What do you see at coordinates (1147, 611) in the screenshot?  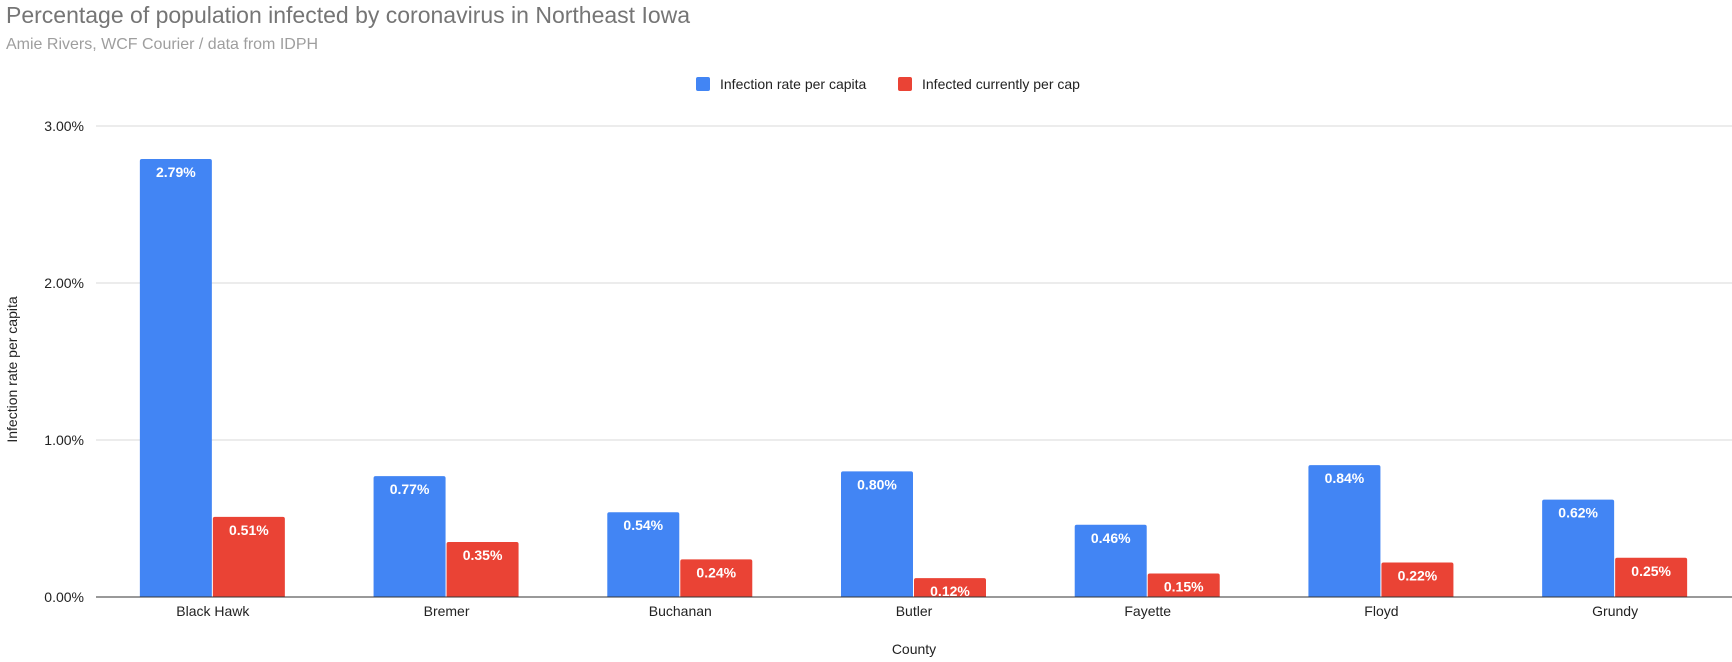 I see `x-tick-label: Fayette` at bounding box center [1147, 611].